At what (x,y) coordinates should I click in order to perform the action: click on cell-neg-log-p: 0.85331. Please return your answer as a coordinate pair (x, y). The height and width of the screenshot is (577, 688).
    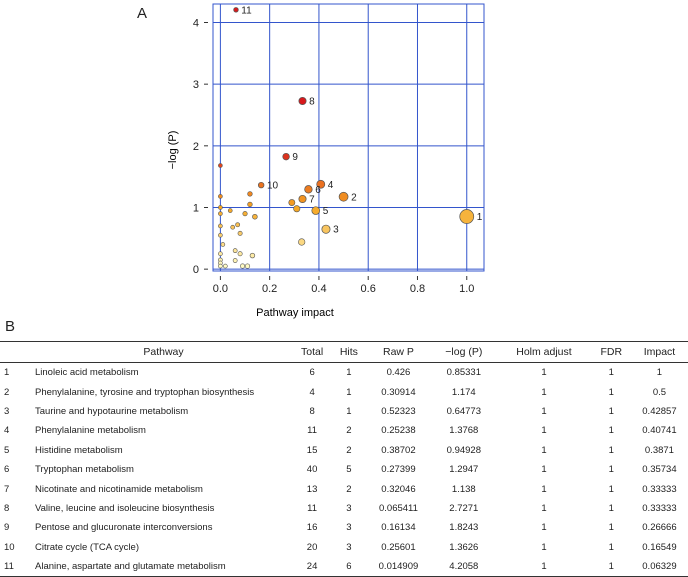
    Looking at the image, I should click on (463, 373).